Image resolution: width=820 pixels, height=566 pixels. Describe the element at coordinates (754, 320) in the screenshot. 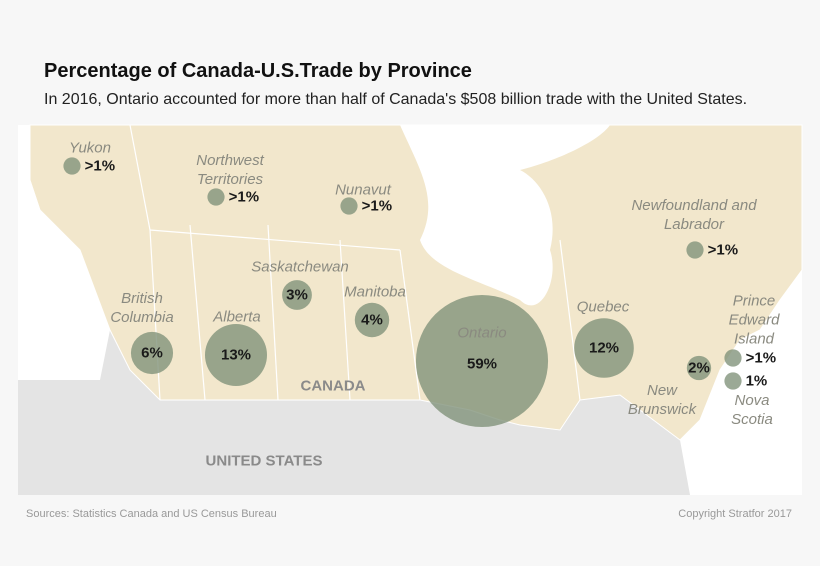

I see `region-name: Prince Edward Island` at that location.